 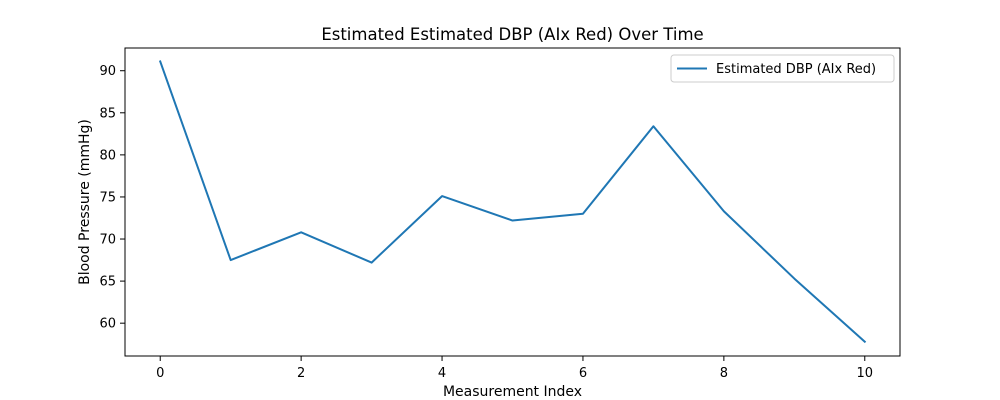 I want to click on y-tick-label: 65, so click(x=107, y=282).